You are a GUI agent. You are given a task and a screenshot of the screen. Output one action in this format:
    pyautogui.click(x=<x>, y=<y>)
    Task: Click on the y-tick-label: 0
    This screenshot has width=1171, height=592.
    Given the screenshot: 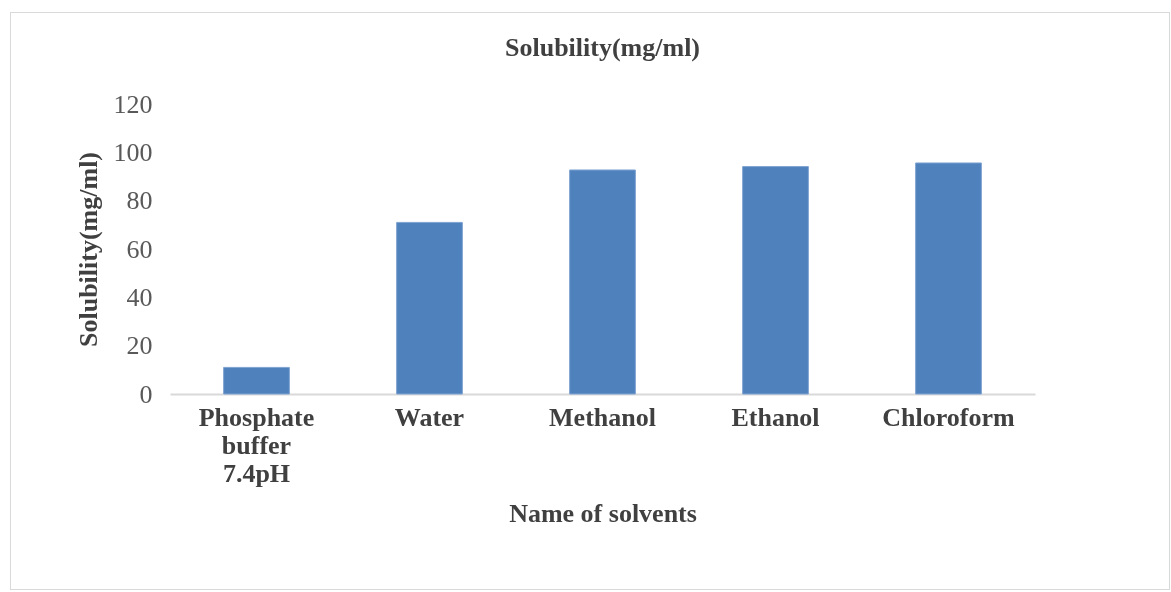 What is the action you would take?
    pyautogui.click(x=146, y=394)
    